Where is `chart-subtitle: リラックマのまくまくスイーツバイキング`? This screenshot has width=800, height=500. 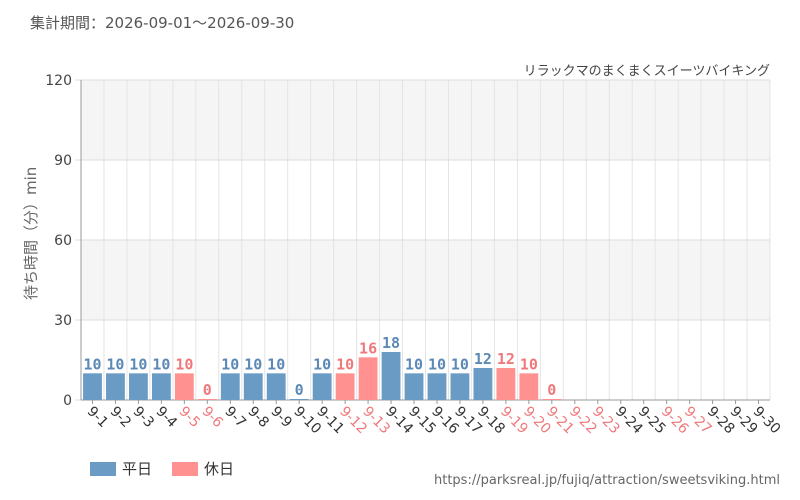
chart-subtitle: リラックマのまくまくスイーツバイキング is located at coordinates (646, 71).